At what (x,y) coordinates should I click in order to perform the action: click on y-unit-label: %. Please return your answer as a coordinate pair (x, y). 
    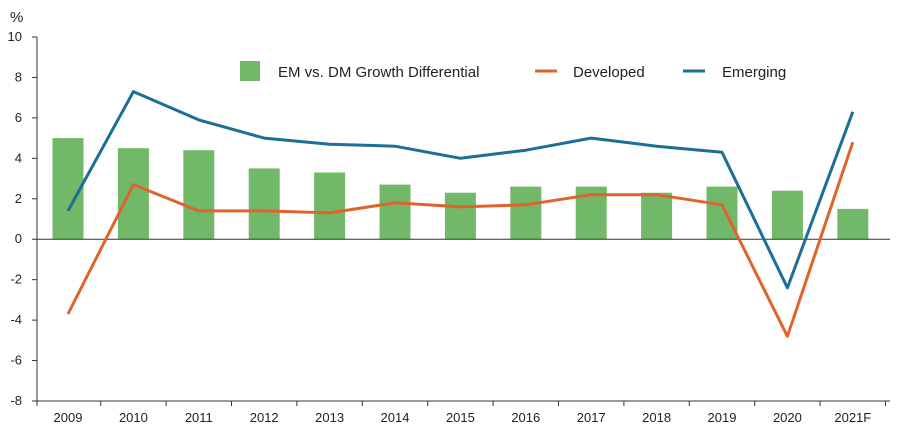
    Looking at the image, I should click on (16, 17).